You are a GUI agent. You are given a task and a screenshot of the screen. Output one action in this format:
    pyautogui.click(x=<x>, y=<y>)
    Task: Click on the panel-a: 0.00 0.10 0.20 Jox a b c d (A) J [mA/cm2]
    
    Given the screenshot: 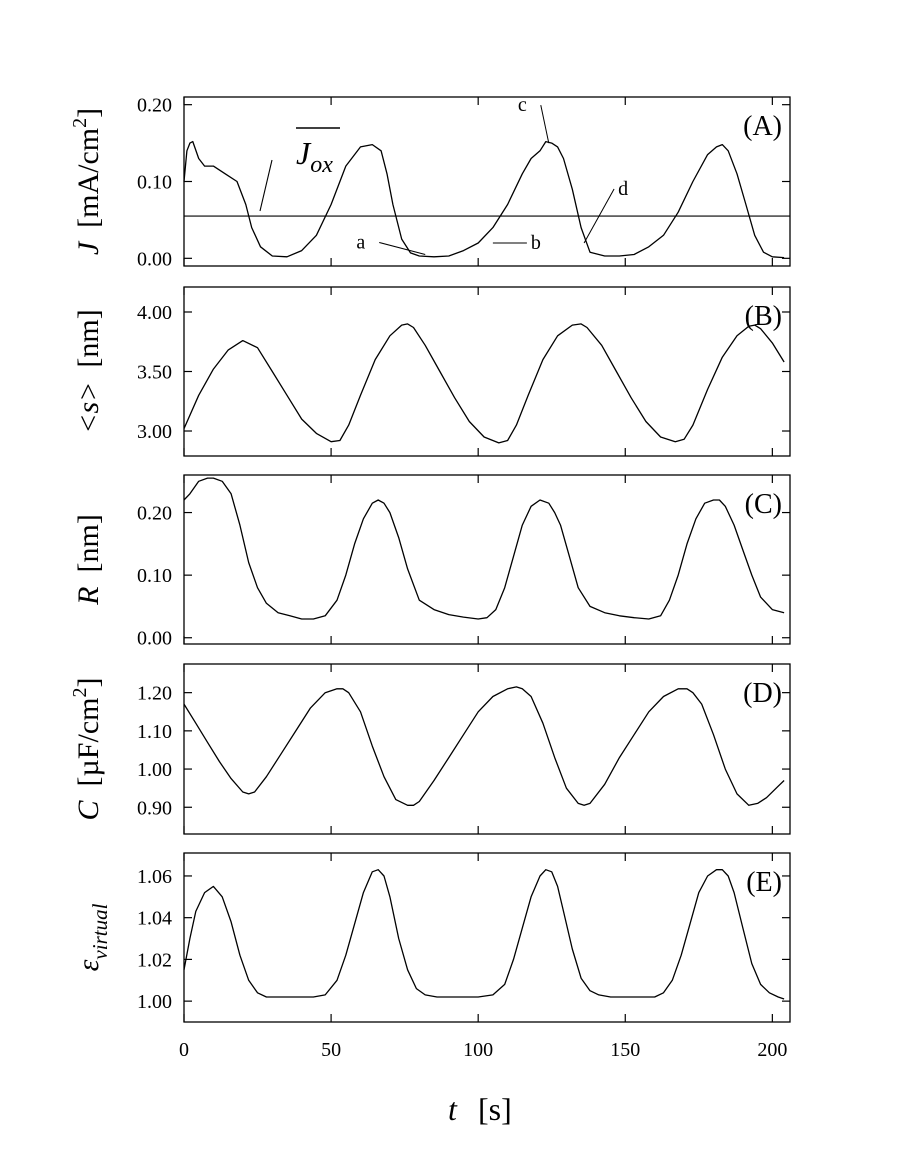 What is the action you would take?
    pyautogui.click(x=430, y=182)
    